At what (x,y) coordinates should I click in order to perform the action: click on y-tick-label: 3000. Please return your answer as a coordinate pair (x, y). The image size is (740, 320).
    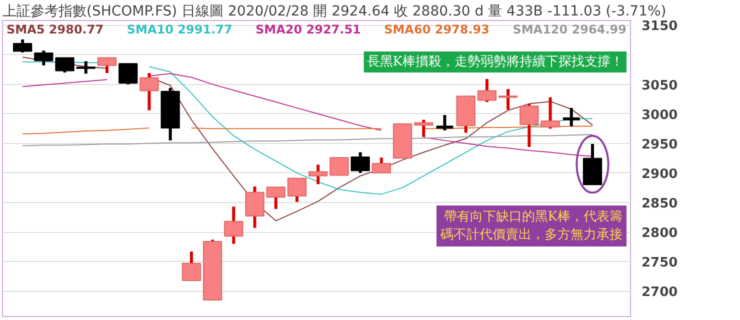
    Looking at the image, I should click on (660, 115).